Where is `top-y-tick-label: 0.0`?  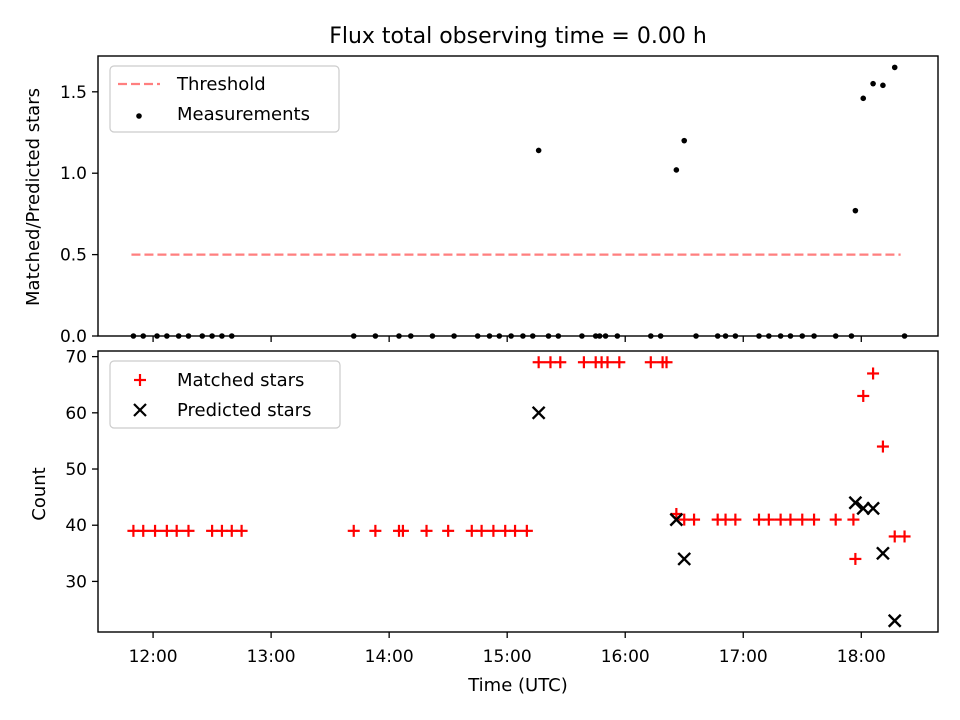 top-y-tick-label: 0.0 is located at coordinates (73, 337).